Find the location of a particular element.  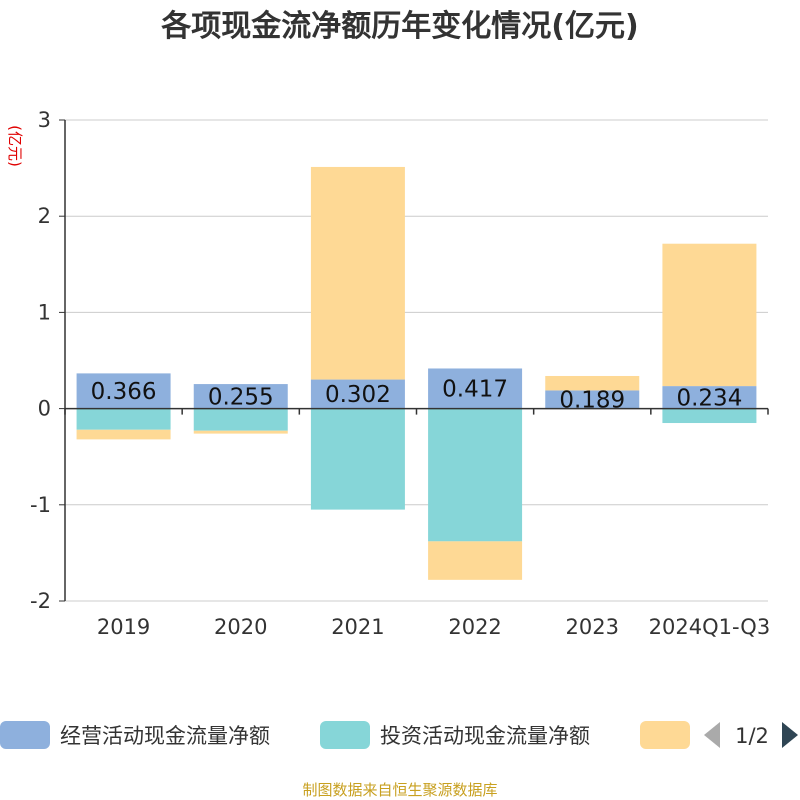

x-tick-label-2020: 2020 is located at coordinates (240, 627).